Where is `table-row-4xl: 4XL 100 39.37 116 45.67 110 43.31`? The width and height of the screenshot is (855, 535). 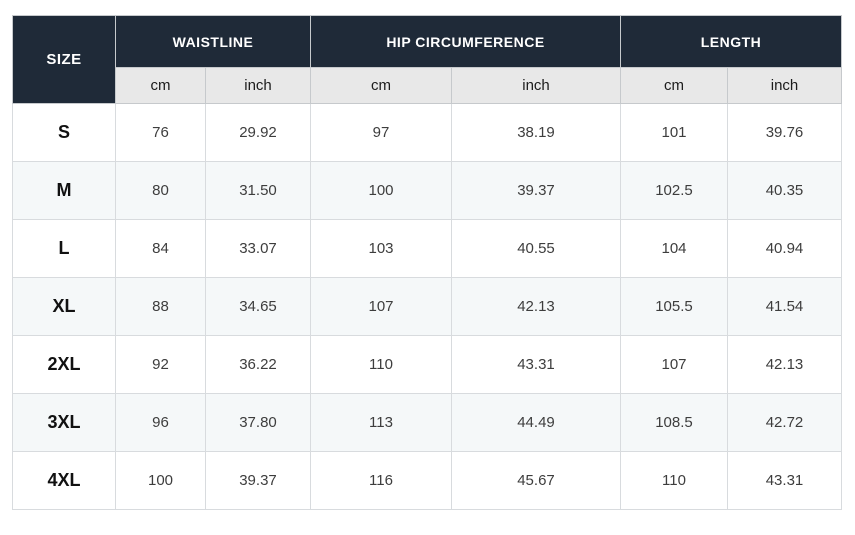
table-row-4xl: 4XL 100 39.37 116 45.67 110 43.31 is located at coordinates (427, 480).